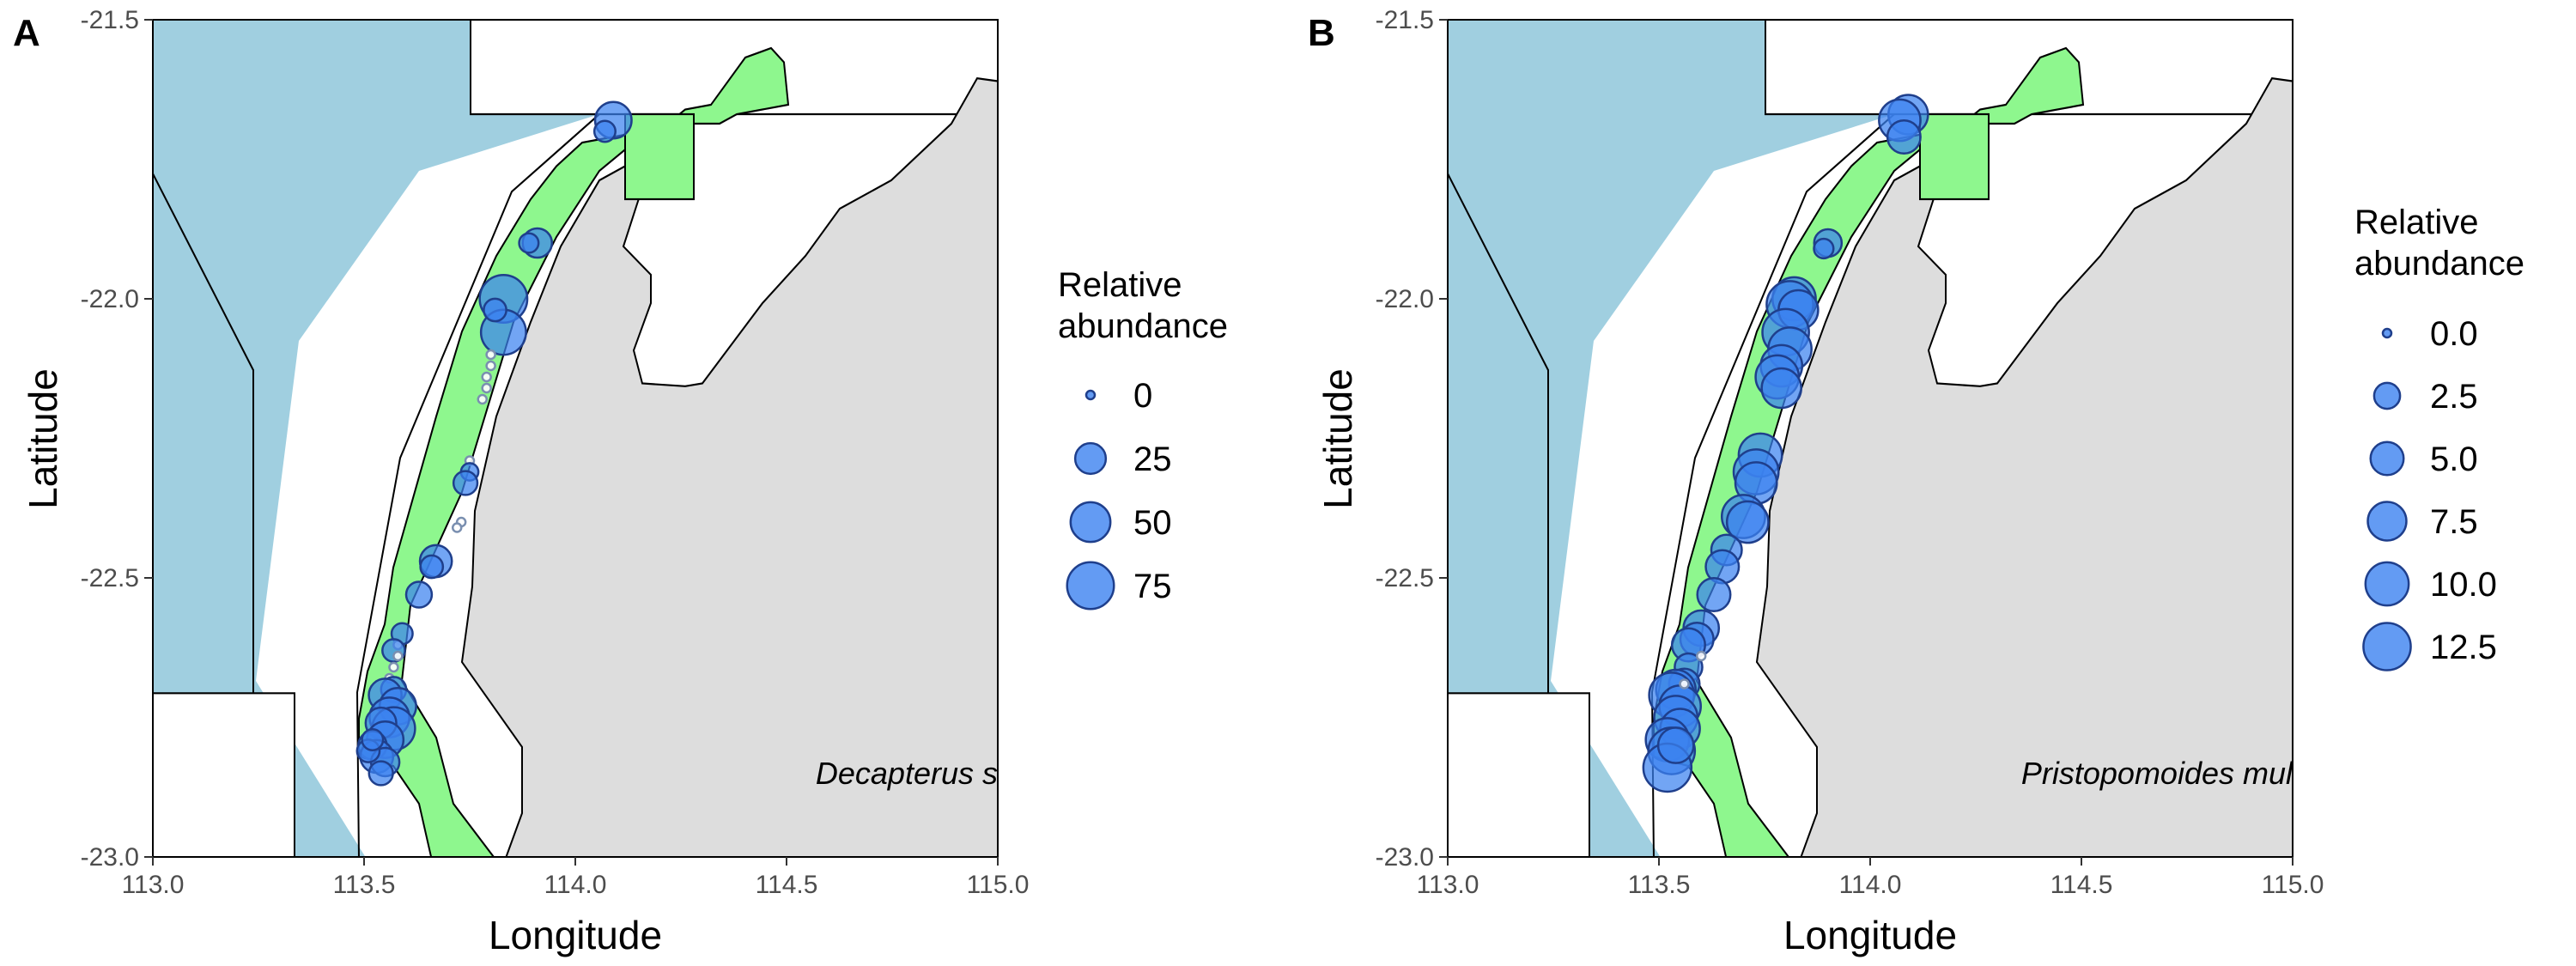  I want to click on legend-label: 2.5, so click(2454, 397).